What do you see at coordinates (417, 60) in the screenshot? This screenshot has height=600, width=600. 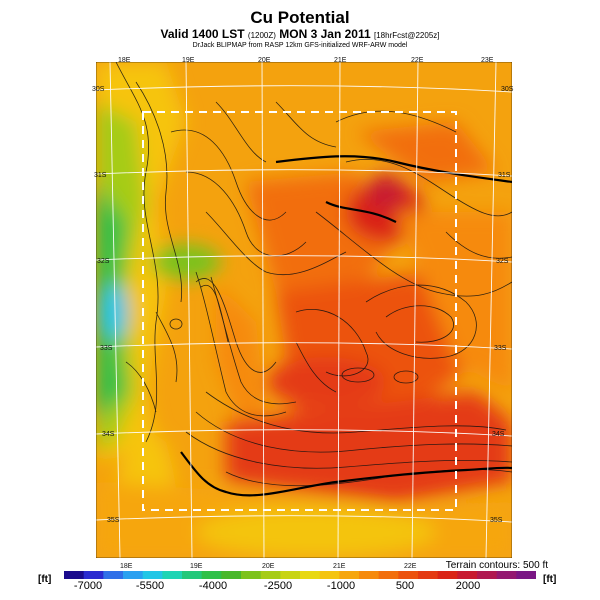 I see `lon-label-top: 22E` at bounding box center [417, 60].